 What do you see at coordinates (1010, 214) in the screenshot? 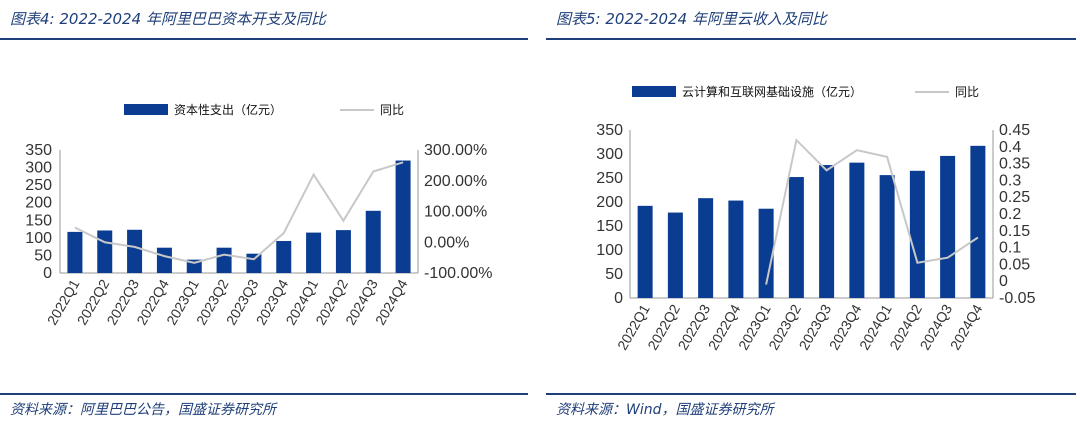
I see `y2-axis-tick-label: 0.2` at bounding box center [1010, 214].